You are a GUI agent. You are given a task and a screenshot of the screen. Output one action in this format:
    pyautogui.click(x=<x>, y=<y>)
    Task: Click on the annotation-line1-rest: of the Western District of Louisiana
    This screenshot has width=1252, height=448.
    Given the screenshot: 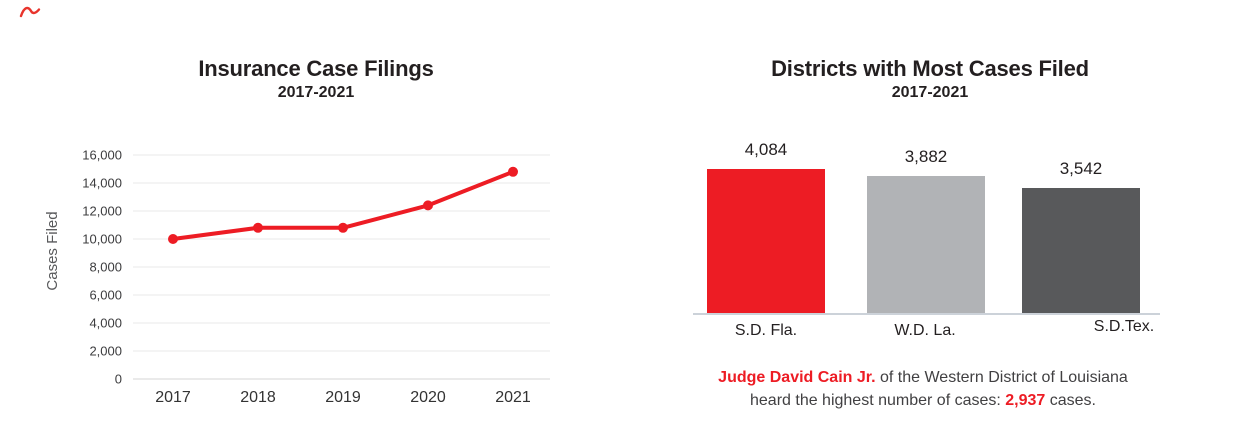 What is the action you would take?
    pyautogui.click(x=1001, y=377)
    